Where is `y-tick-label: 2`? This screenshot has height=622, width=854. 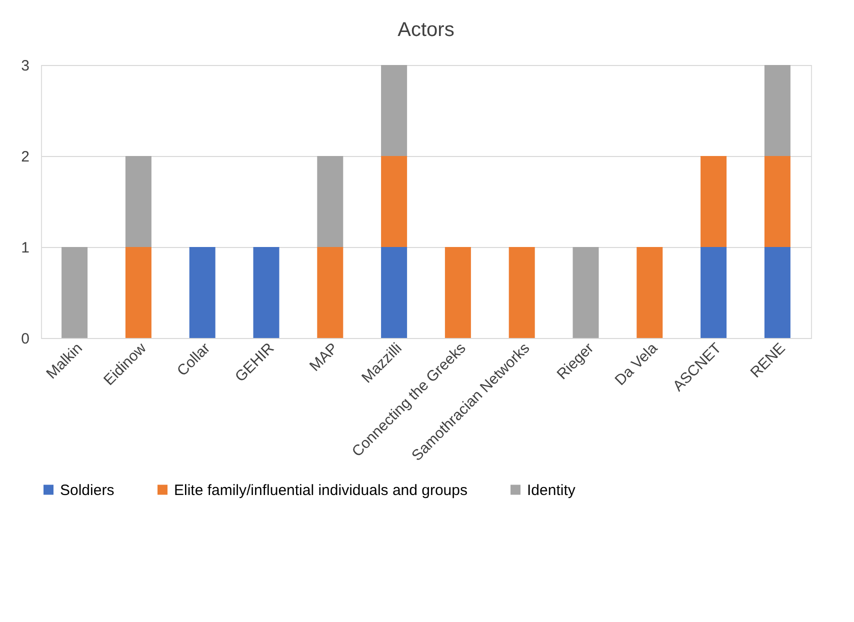
y-tick-label: 2 is located at coordinates (25, 157).